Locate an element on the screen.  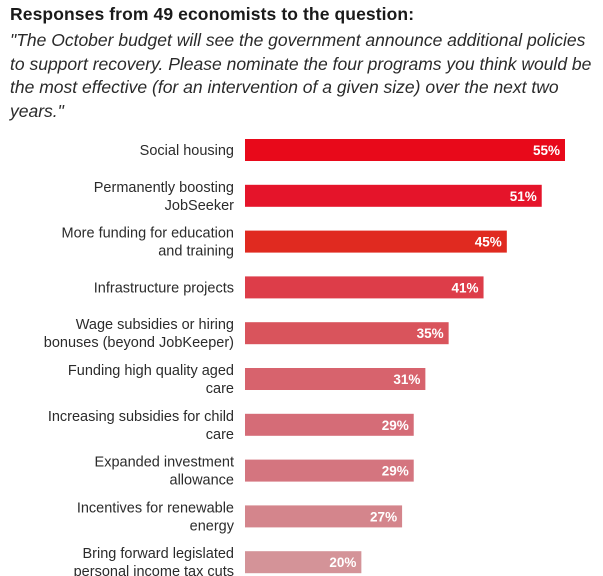
category-label-0-line-0: Social housing is located at coordinates (187, 151).